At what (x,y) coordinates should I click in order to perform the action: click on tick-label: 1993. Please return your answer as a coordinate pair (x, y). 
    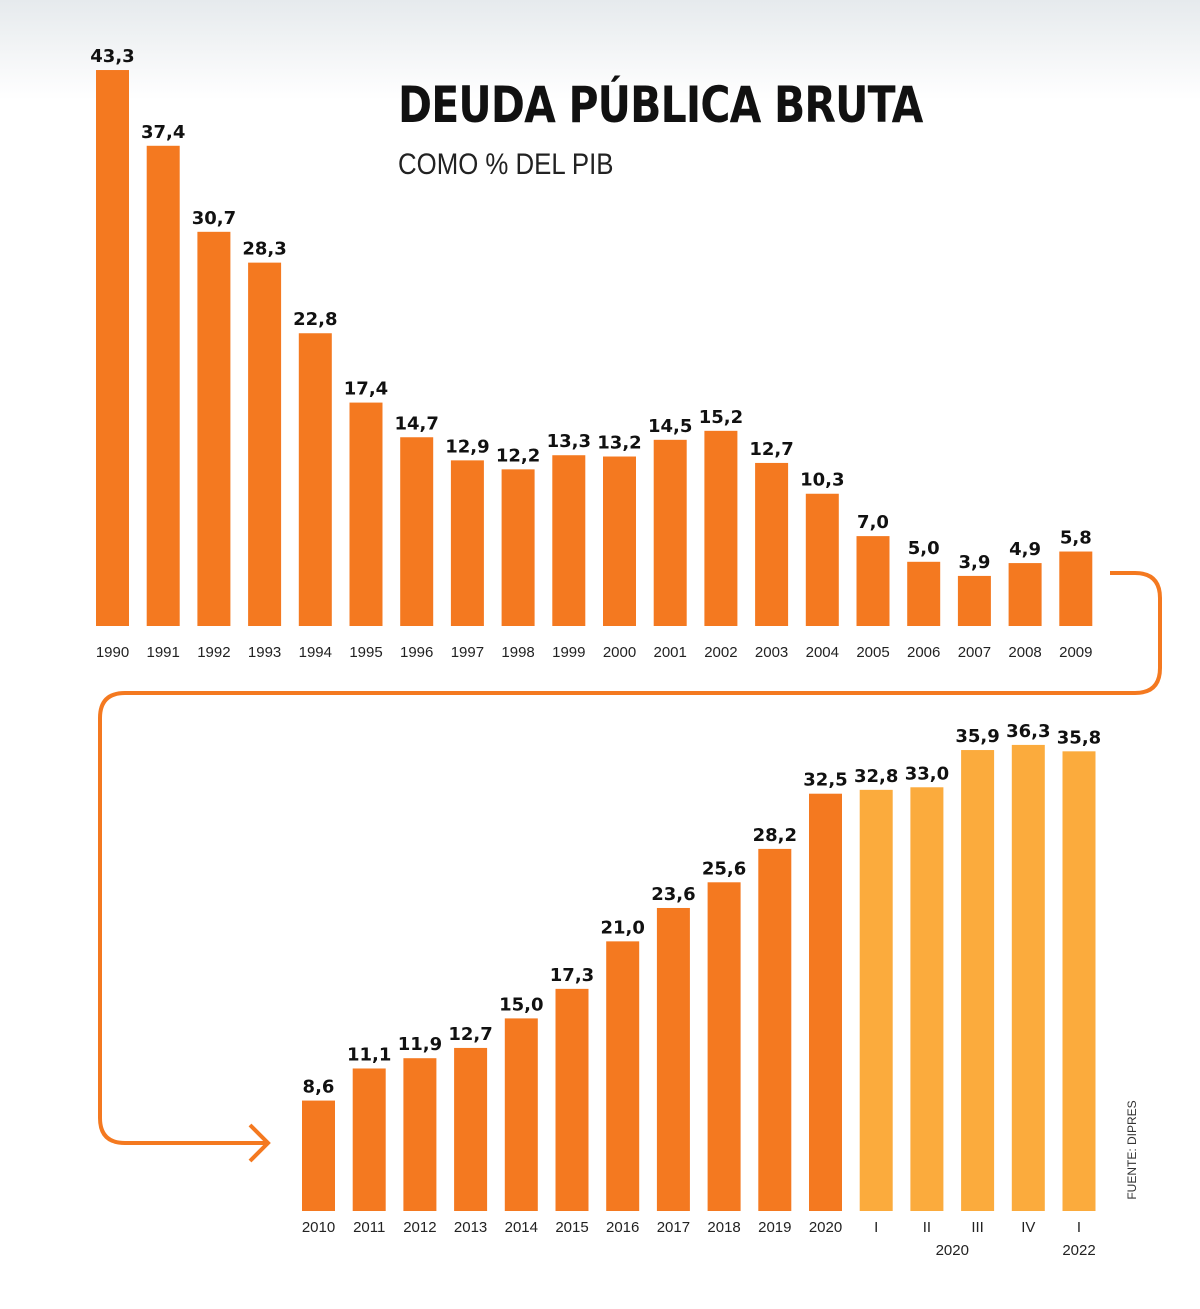
    Looking at the image, I should click on (264, 652).